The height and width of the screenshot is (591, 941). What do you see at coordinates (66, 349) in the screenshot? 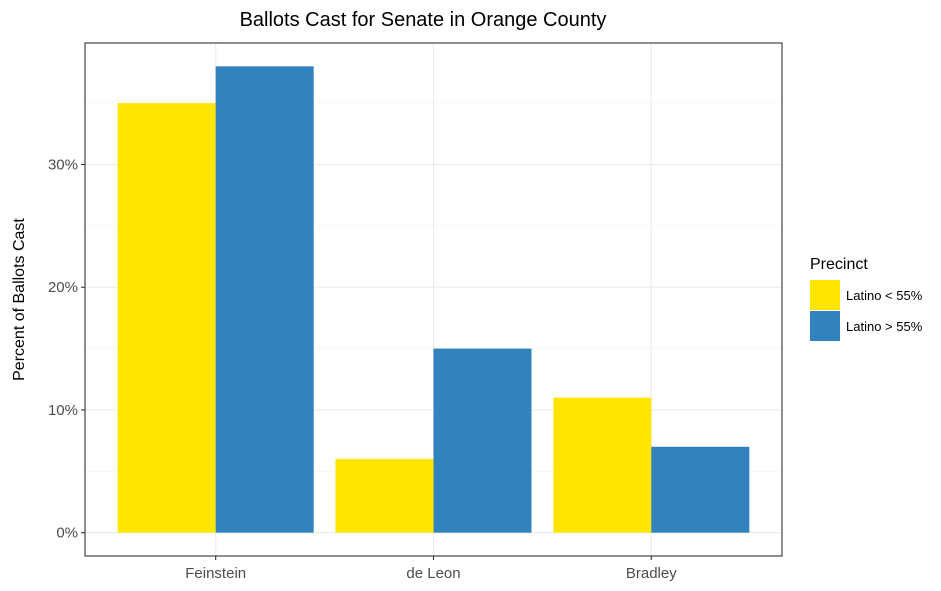
I see `y-axis: 0% 10% 20% 30%` at bounding box center [66, 349].